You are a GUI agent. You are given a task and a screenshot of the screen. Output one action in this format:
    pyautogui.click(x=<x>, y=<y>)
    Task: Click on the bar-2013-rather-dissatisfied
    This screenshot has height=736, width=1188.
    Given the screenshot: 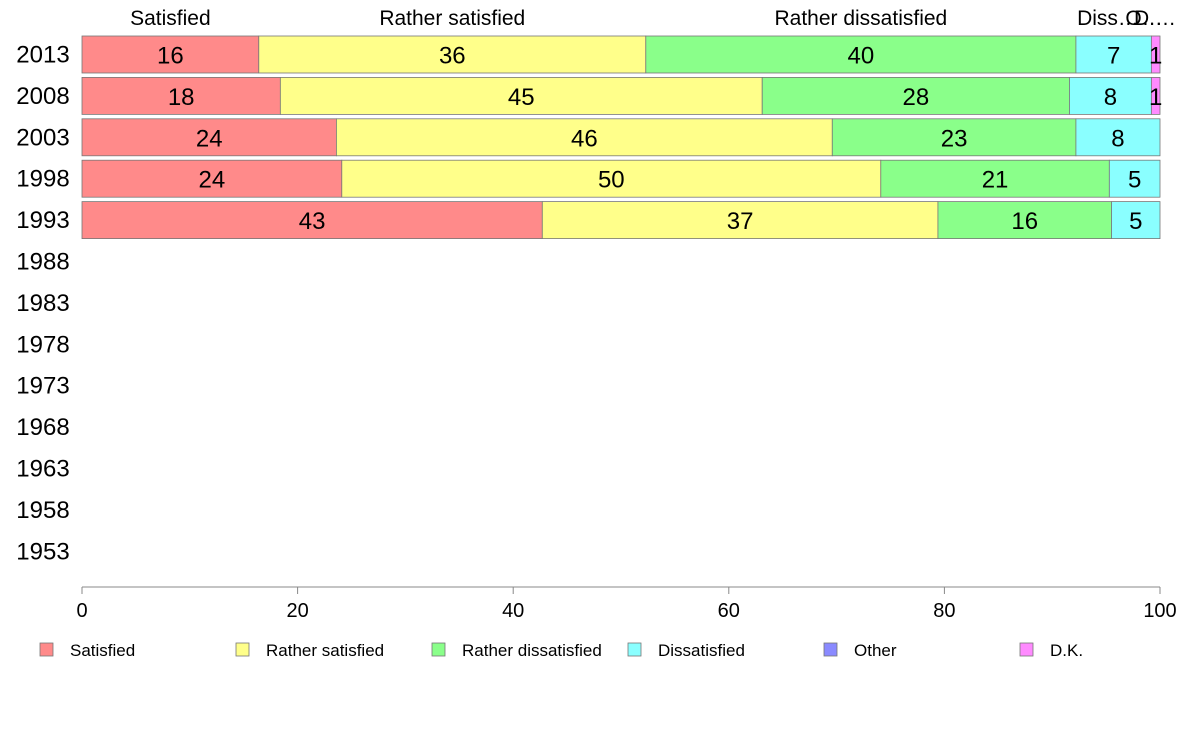 What is the action you would take?
    pyautogui.click(x=861, y=54)
    